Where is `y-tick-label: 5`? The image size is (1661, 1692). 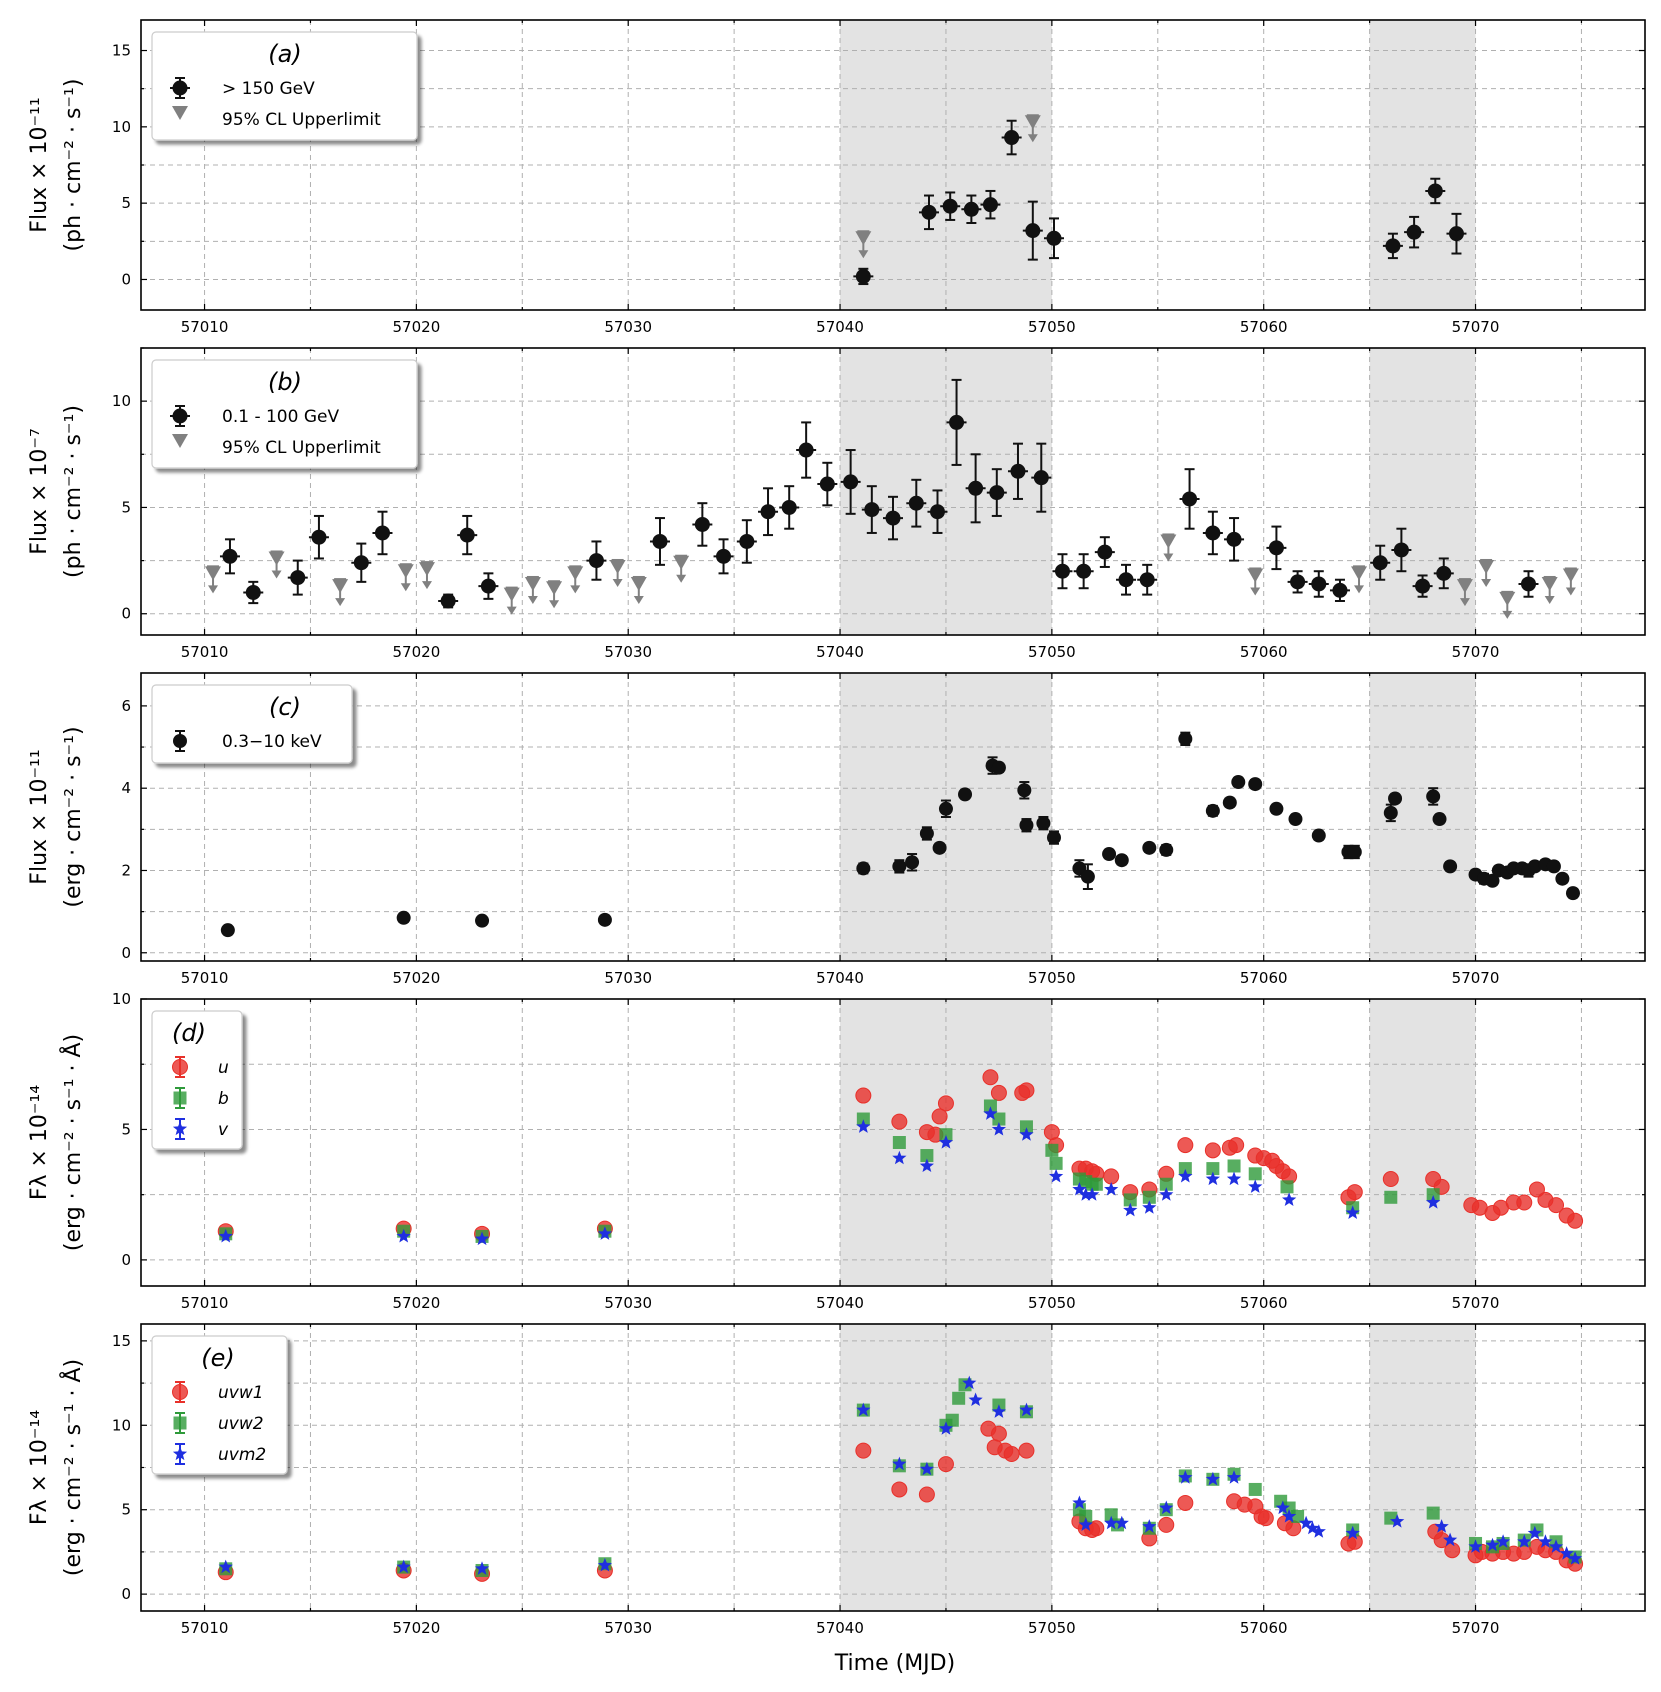 y-tick-label: 5 is located at coordinates (126, 1129).